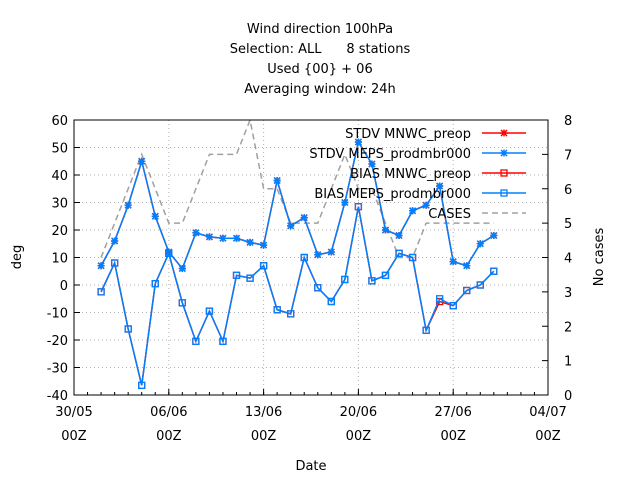  I want to click on legend-label: BIAS MNWC_preop, so click(410, 174).